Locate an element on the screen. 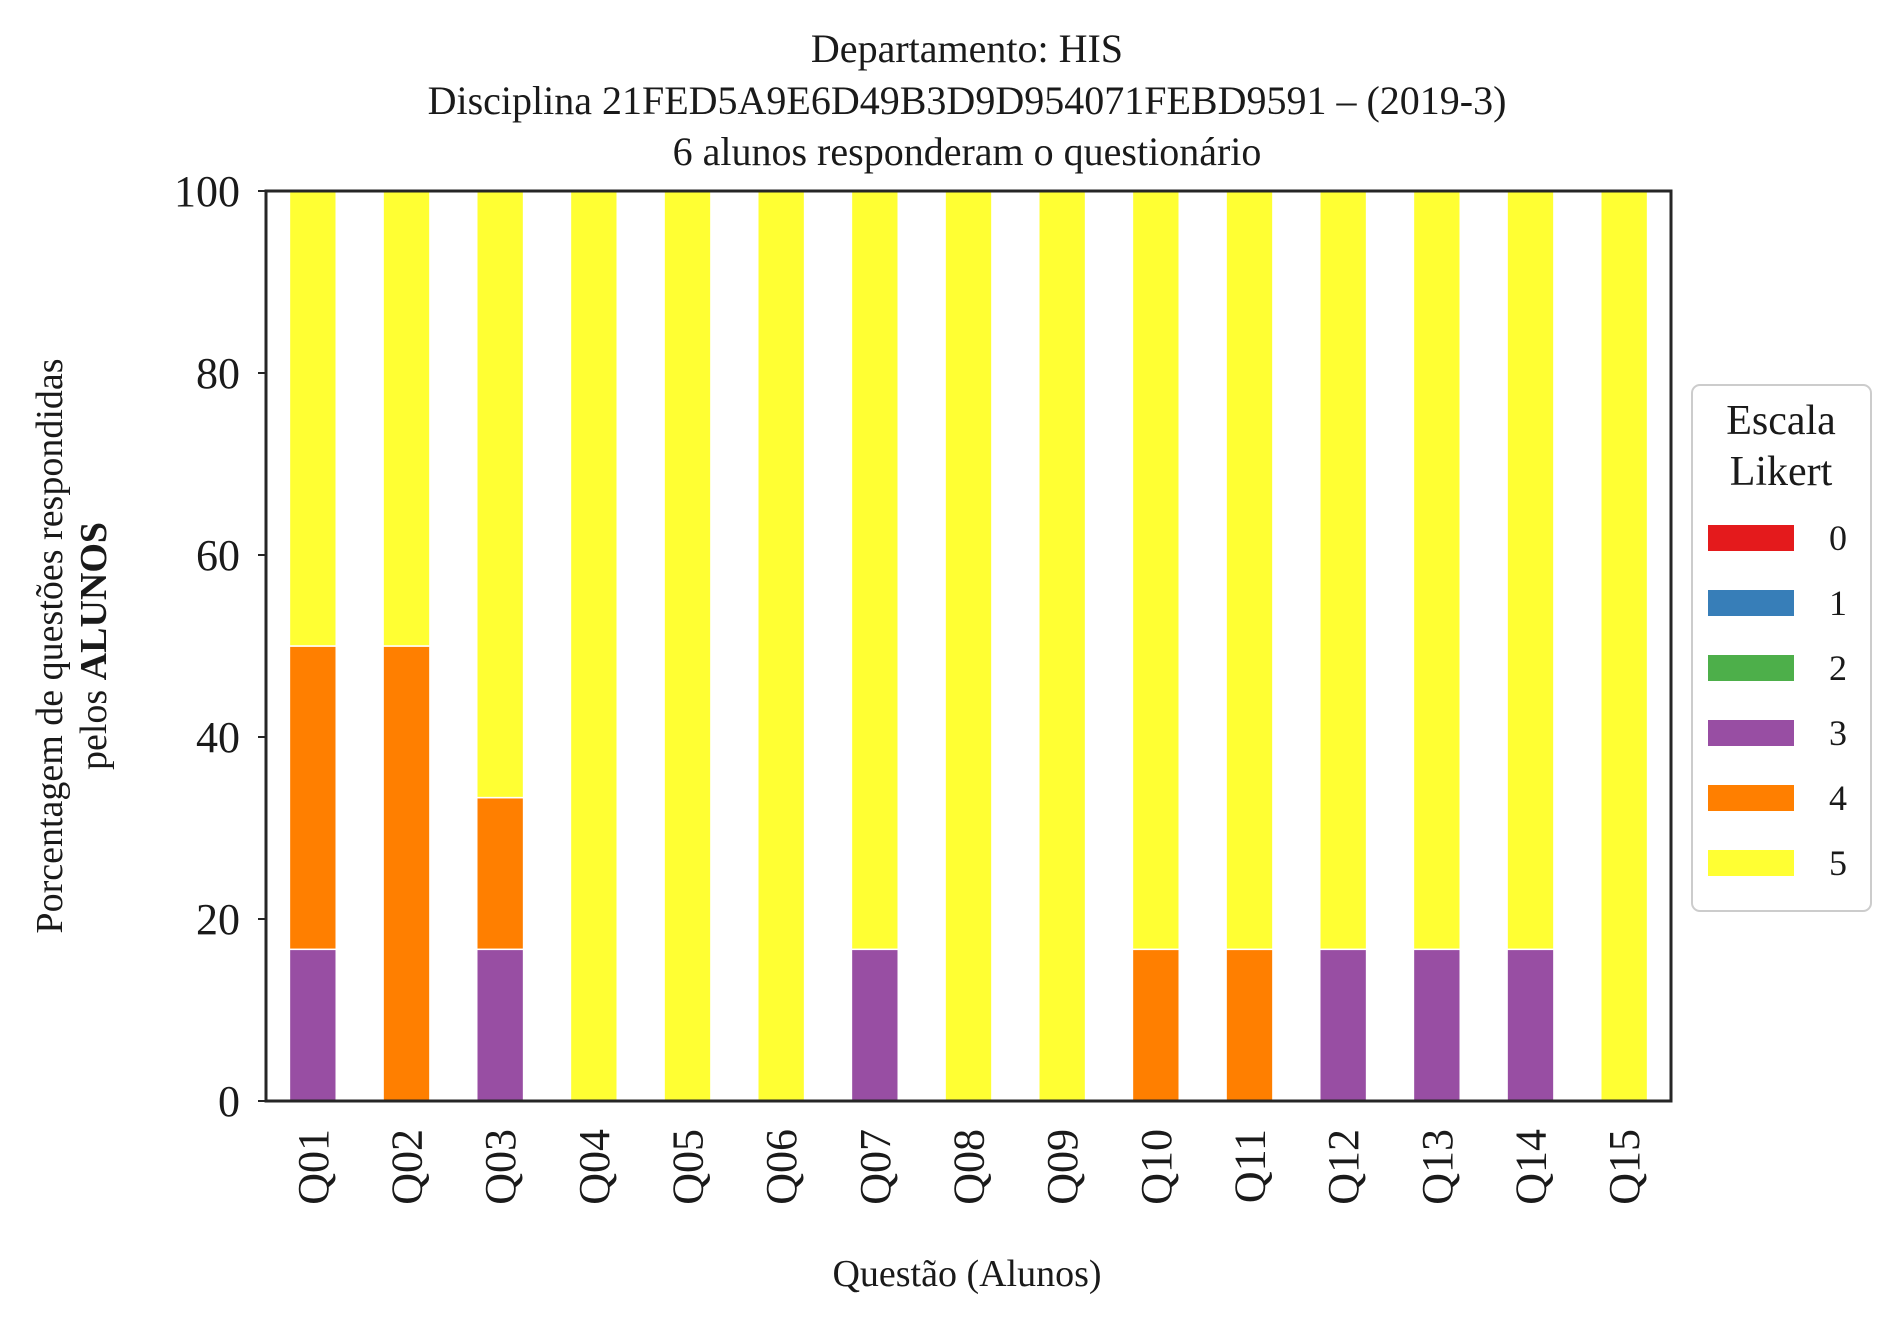  y-tick-label: 60 is located at coordinates (218, 555).